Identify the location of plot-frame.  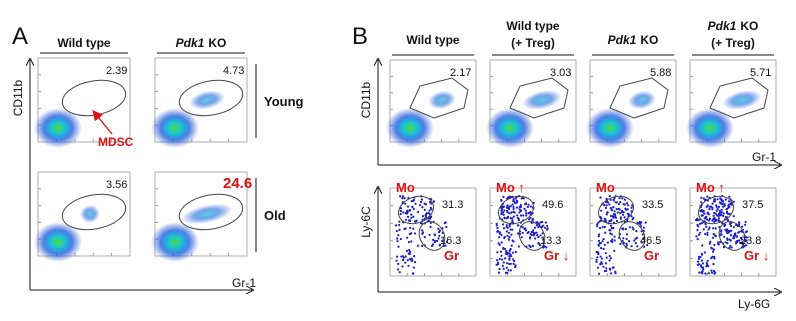
(633, 232).